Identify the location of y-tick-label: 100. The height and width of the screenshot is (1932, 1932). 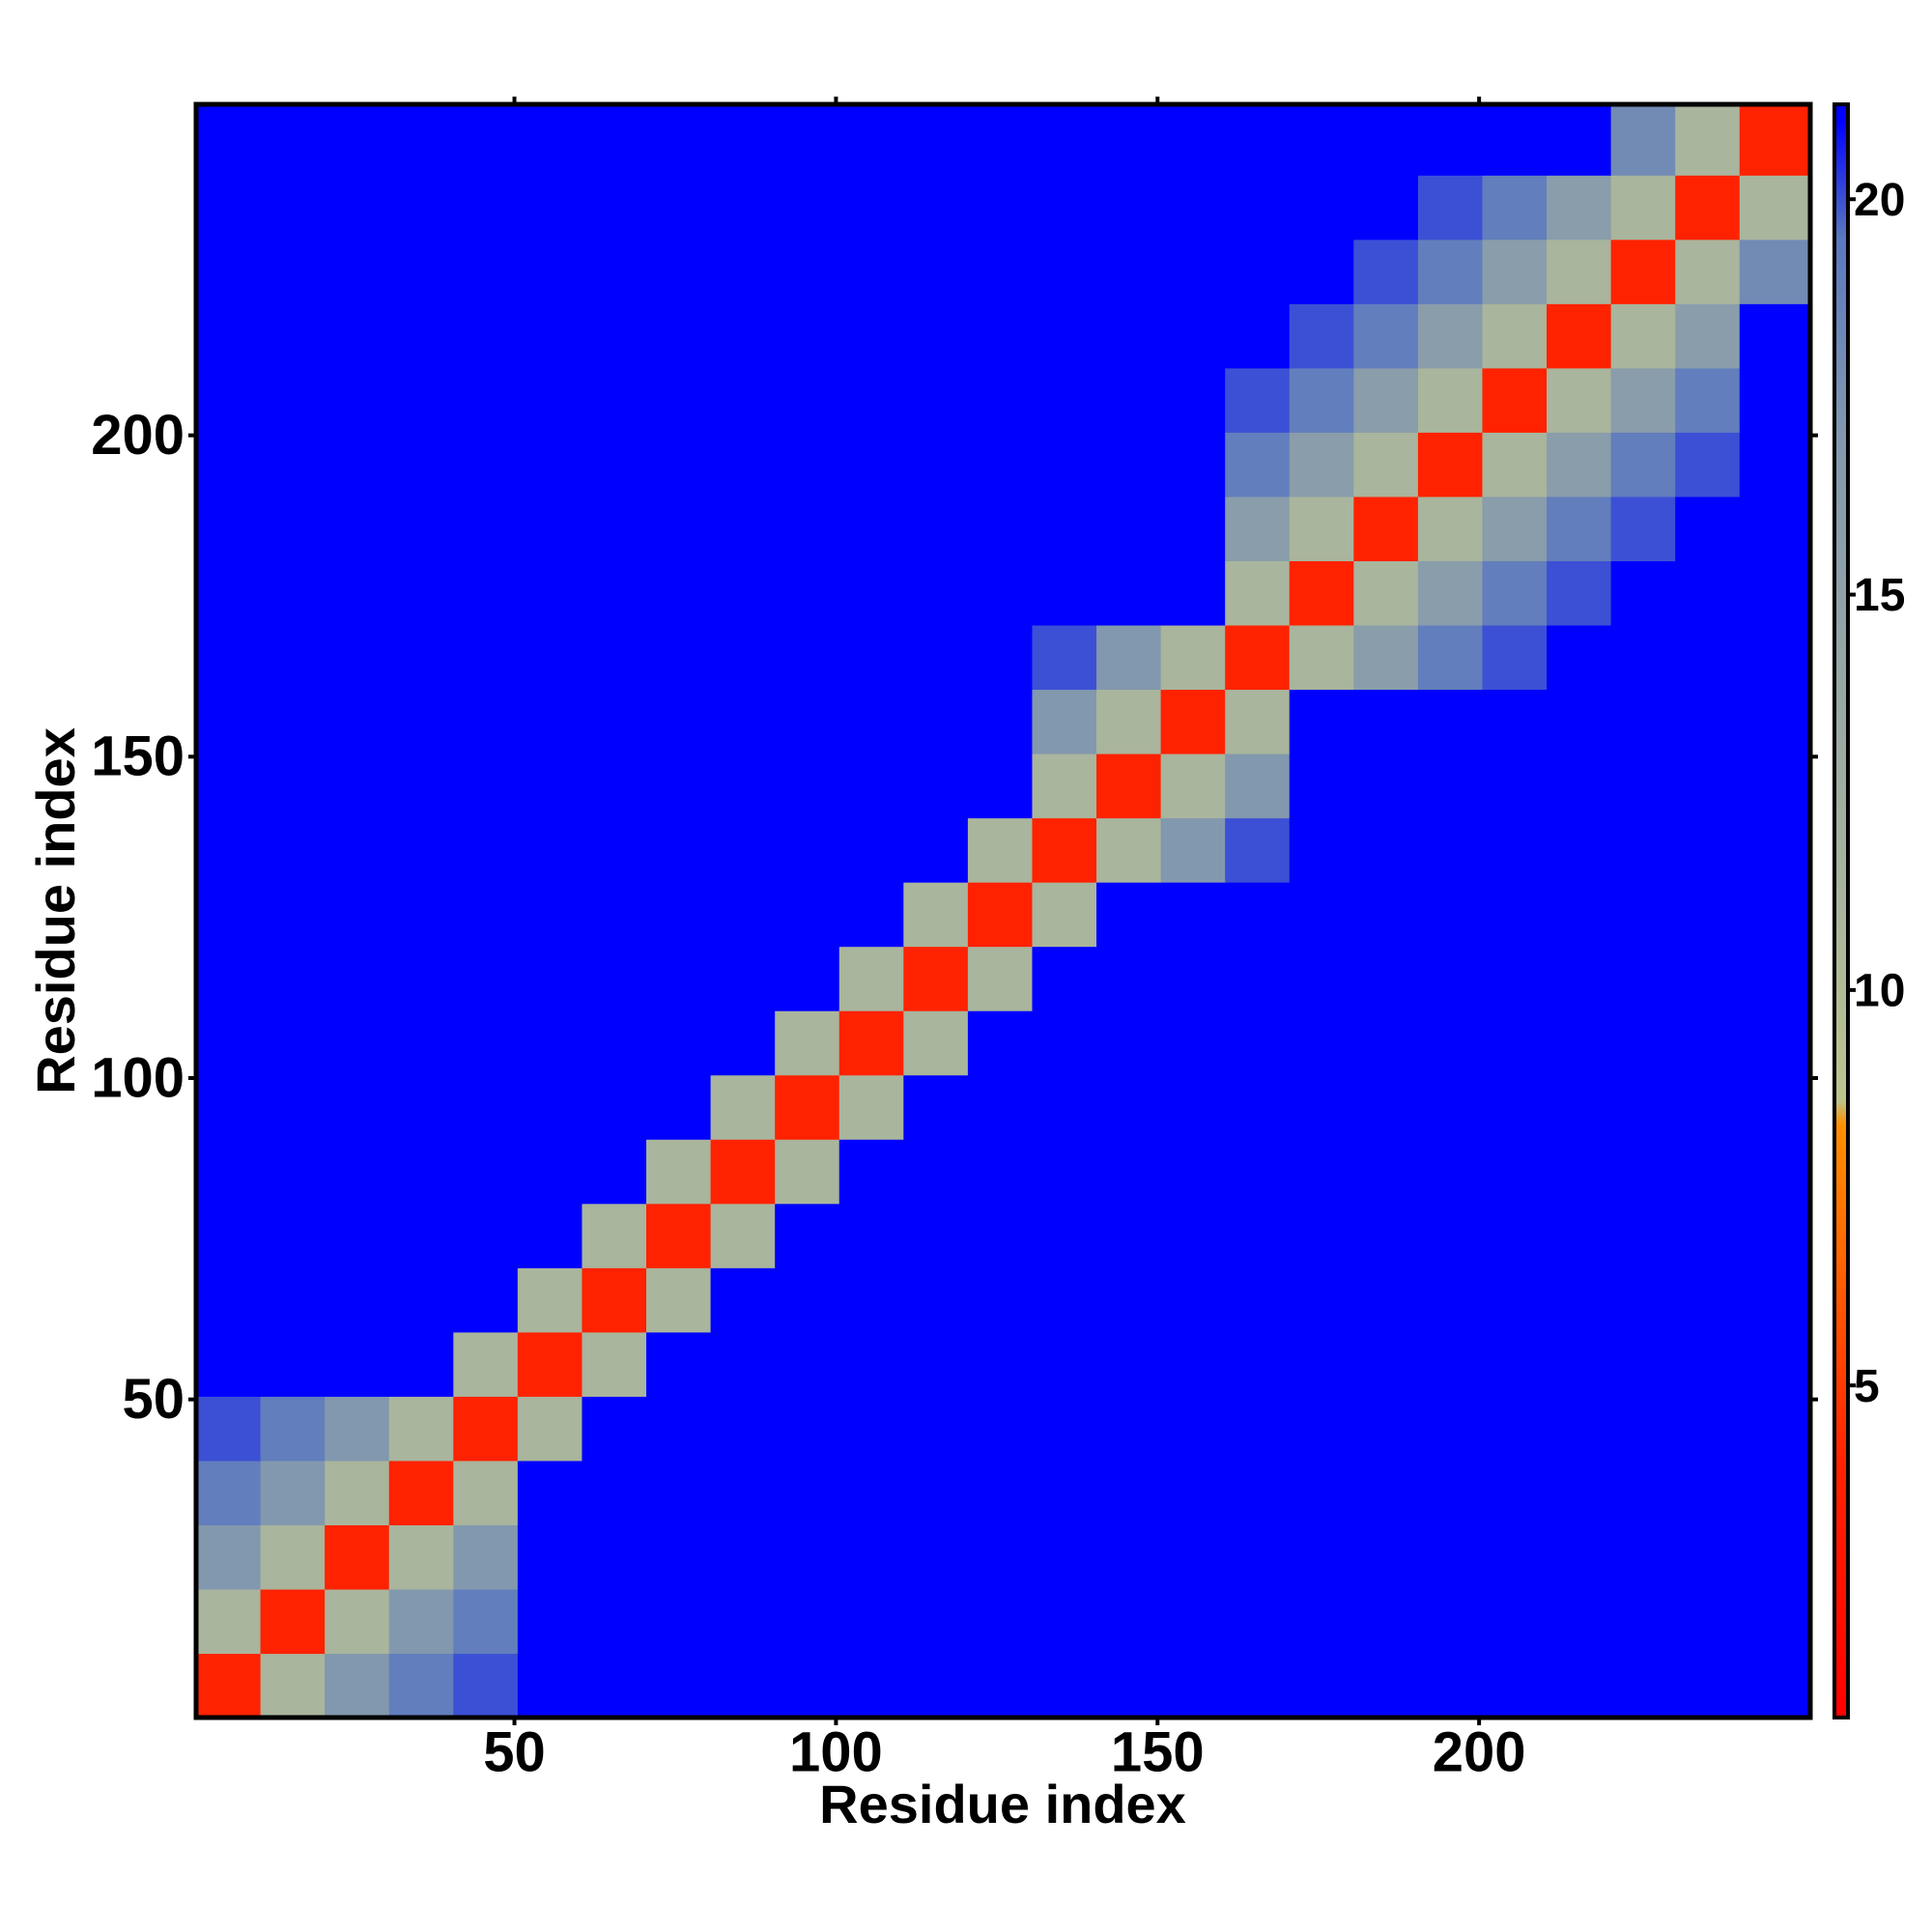
(138, 1077).